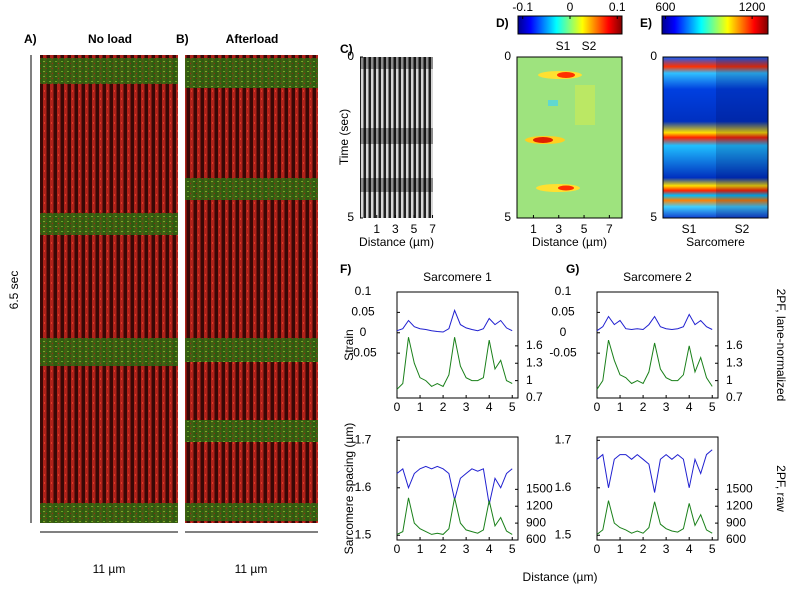  What do you see at coordinates (349, 344) in the screenshot?
I see `y-axis-label: Strain` at bounding box center [349, 344].